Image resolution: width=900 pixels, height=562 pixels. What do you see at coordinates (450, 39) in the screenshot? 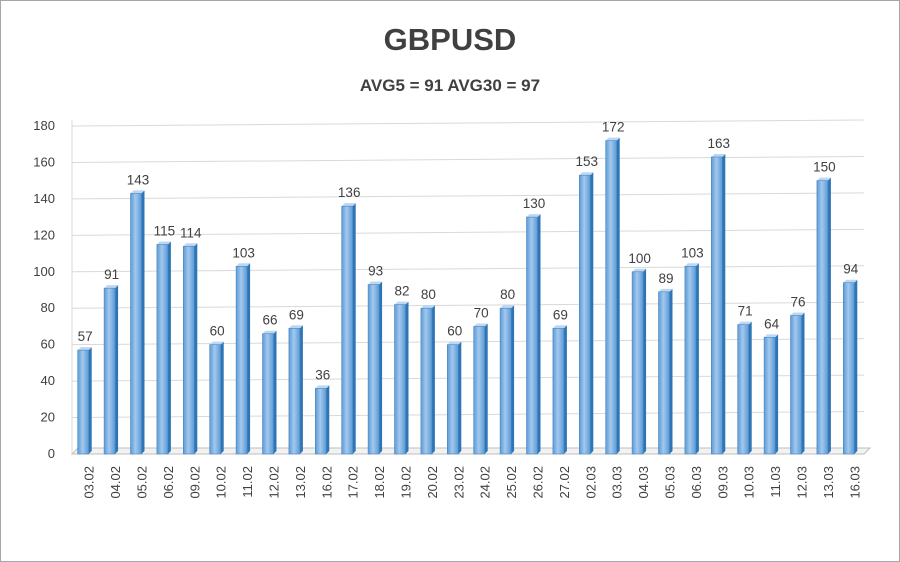
I see `chart-title: GBPUSD` at bounding box center [450, 39].